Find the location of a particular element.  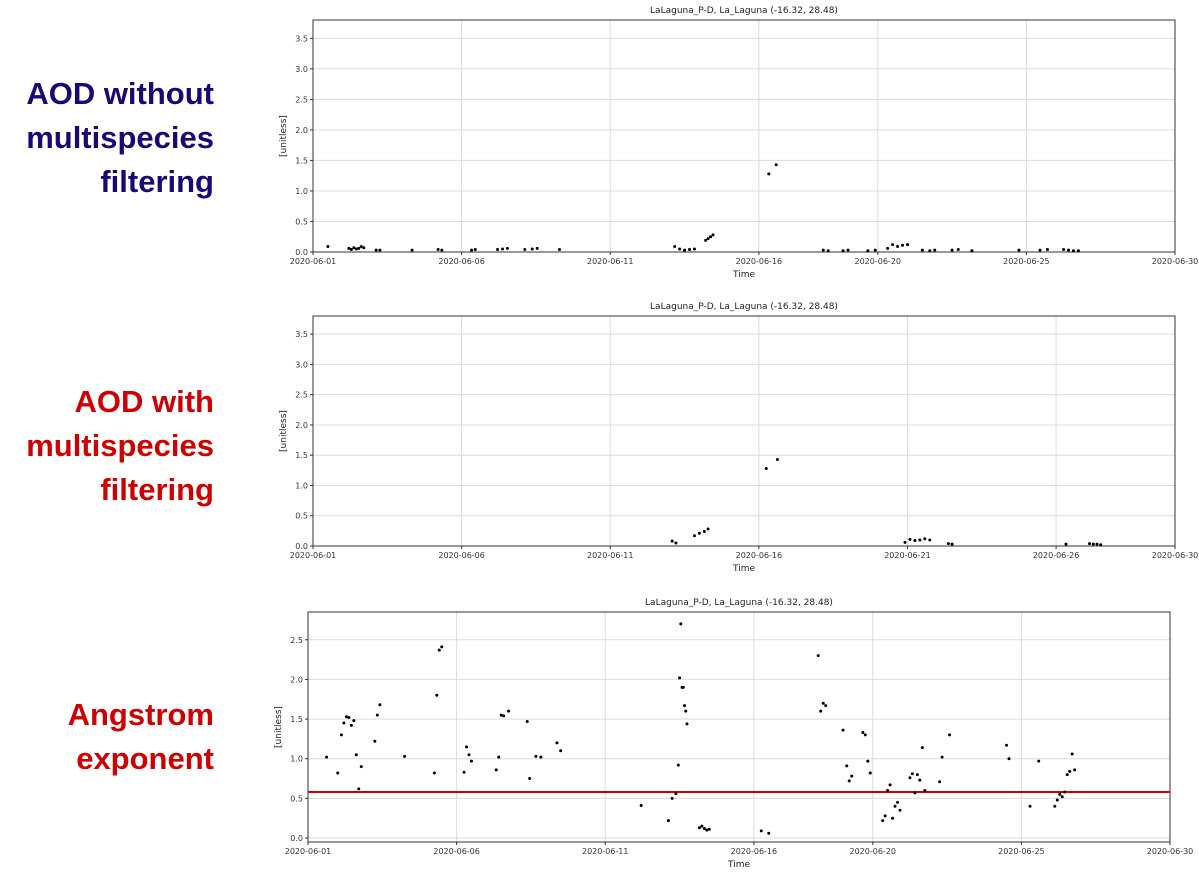

y-tick-label: 0.5 is located at coordinates (301, 221).